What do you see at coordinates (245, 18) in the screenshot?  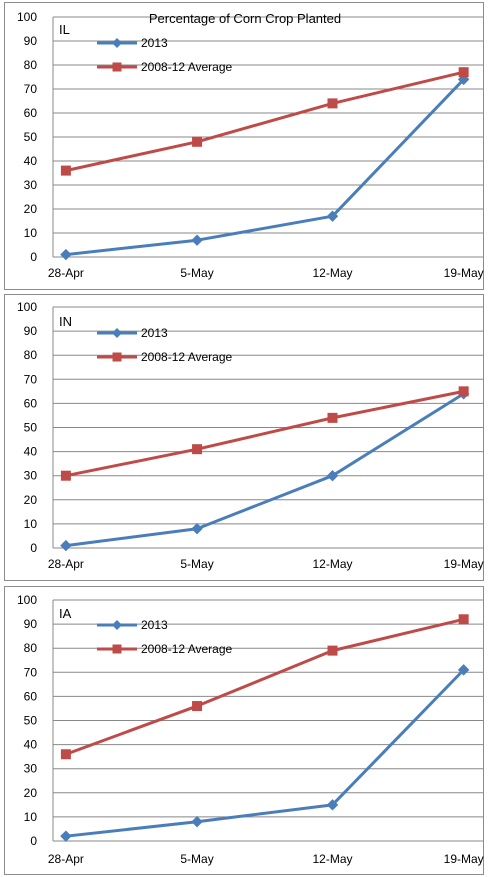 I see `chart-title: Percentage of Corn Crop Planted` at bounding box center [245, 18].